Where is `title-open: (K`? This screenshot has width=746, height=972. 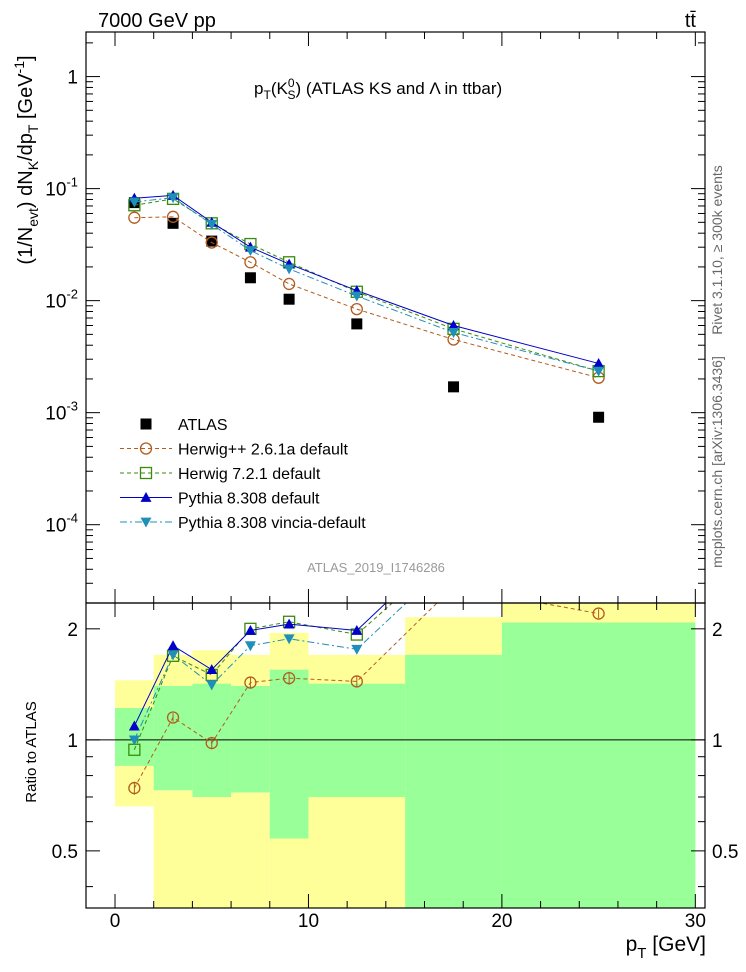 title-open: (K is located at coordinates (280, 88).